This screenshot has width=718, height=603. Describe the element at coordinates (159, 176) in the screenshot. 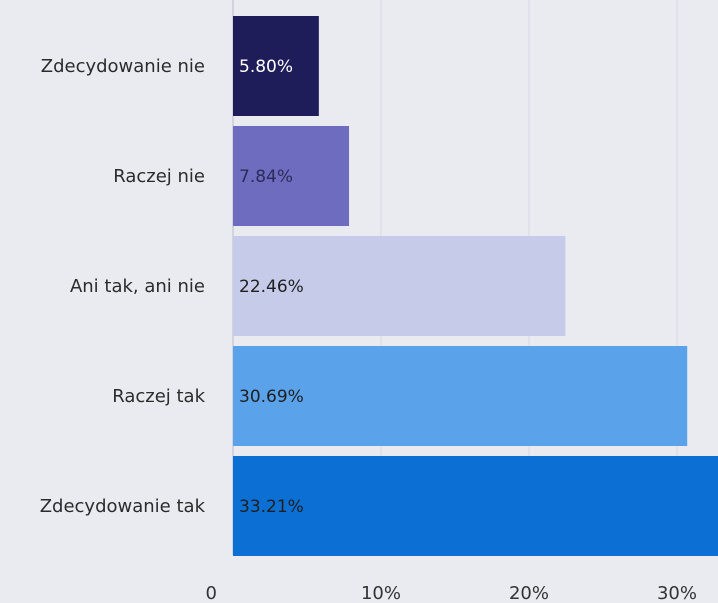

I see `category-label: Raczej nie` at that location.